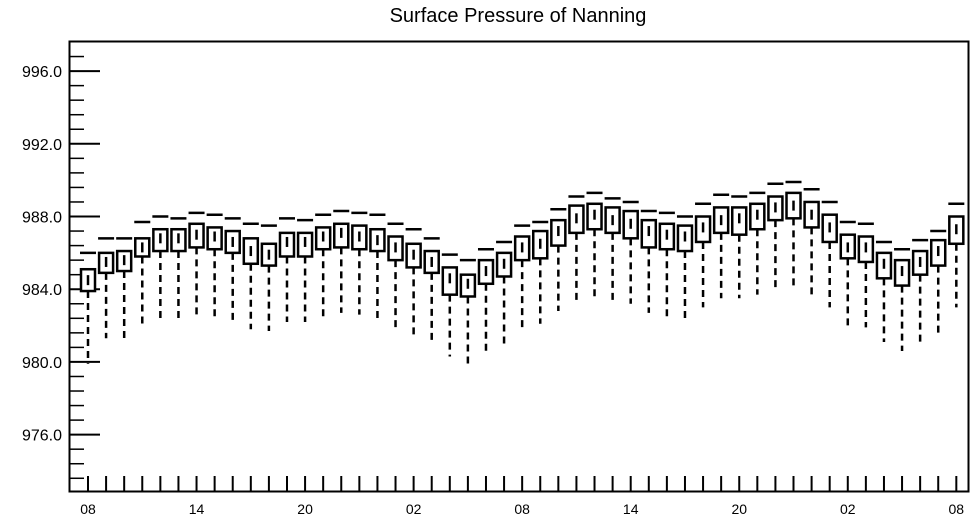 The height and width of the screenshot is (520, 975). Describe the element at coordinates (42, 363) in the screenshot. I see `y-tick-label: 980.0` at that location.